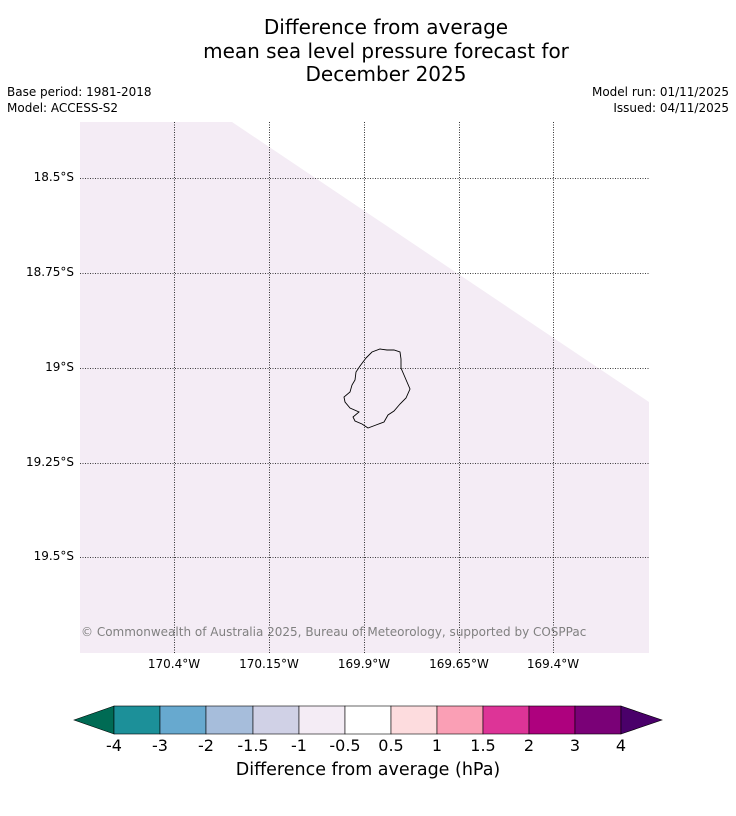 This screenshot has width=736, height=816. What do you see at coordinates (368, 770) in the screenshot?
I see `colorbar-title: Difference from average (hPa)` at bounding box center [368, 770].